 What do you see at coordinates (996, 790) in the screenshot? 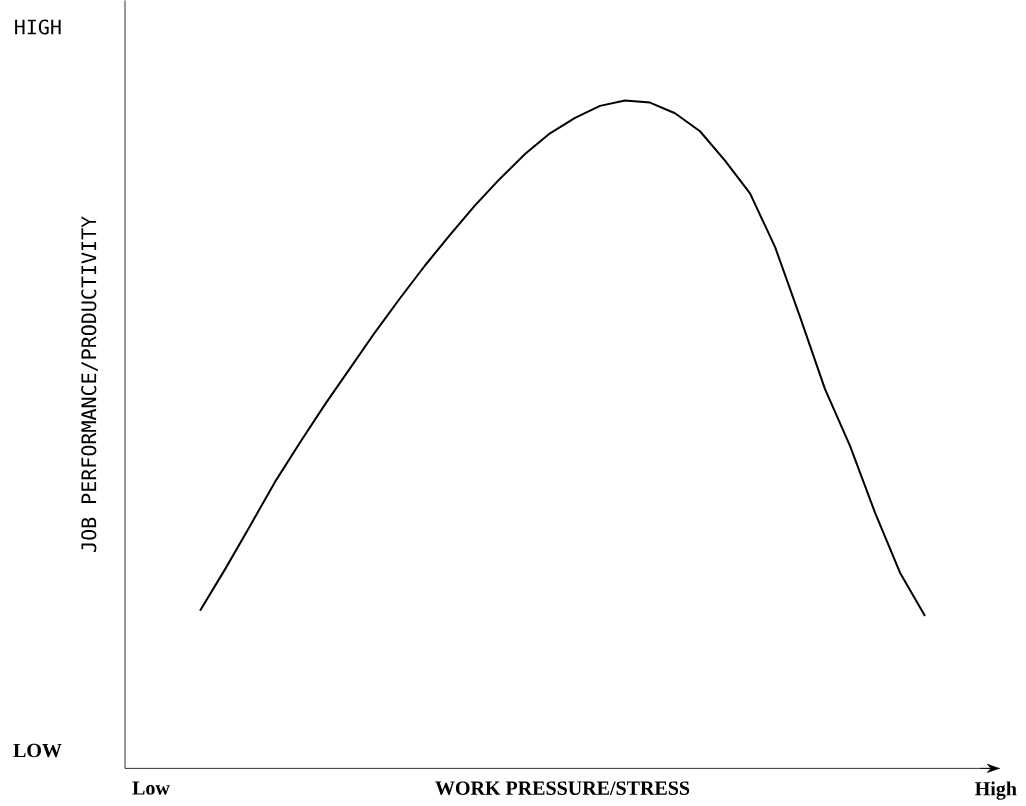
I see `text: High` at bounding box center [996, 790].